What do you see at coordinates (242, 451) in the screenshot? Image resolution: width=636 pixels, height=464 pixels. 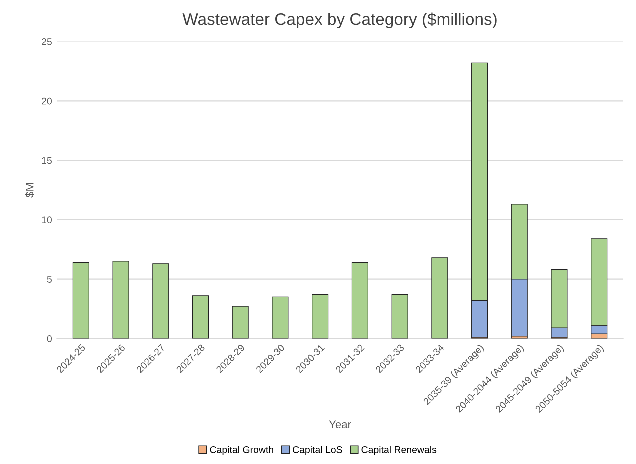 I see `legend-label: Capital Growth` at bounding box center [242, 451].